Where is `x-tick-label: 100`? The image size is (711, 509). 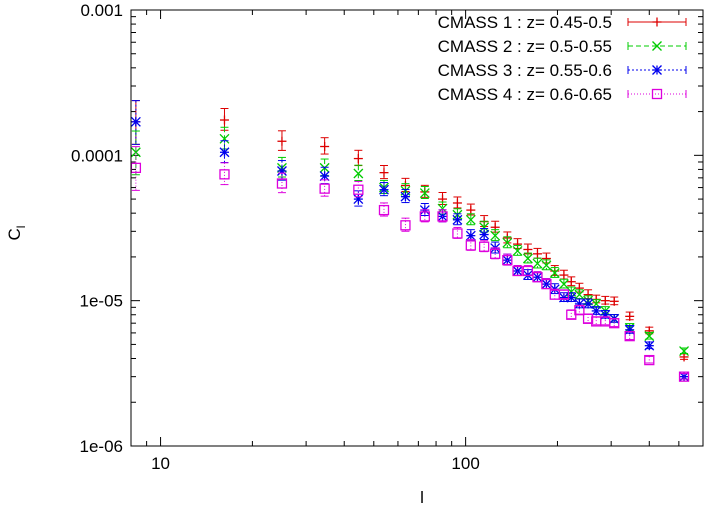
x-tick-label: 100 is located at coordinates (465, 463).